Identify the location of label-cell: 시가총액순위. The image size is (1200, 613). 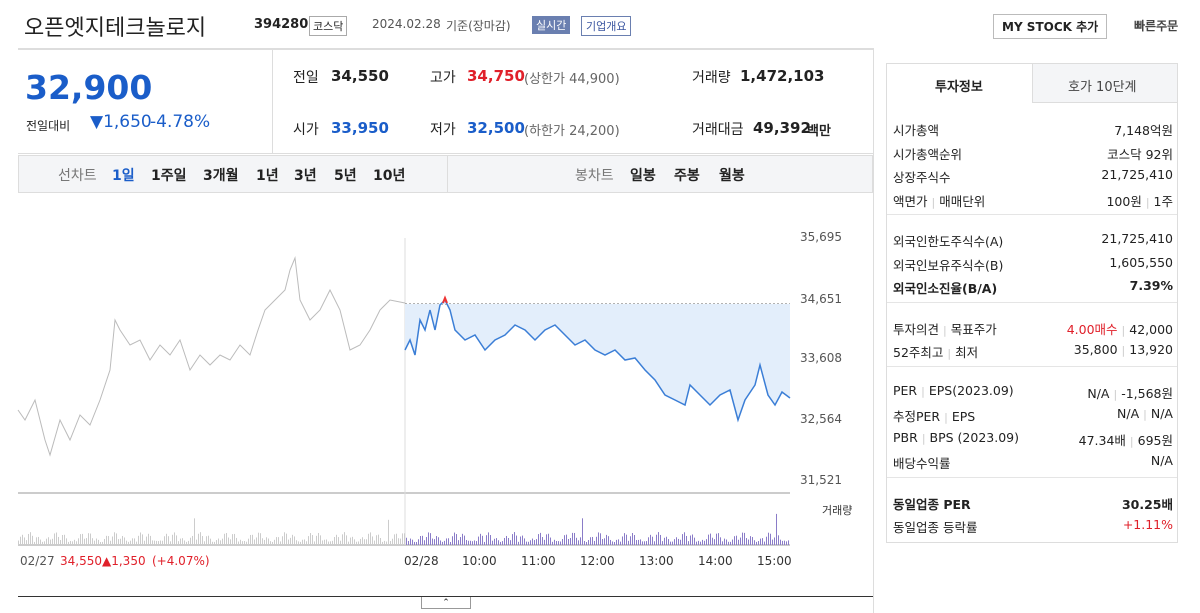
(927, 153).